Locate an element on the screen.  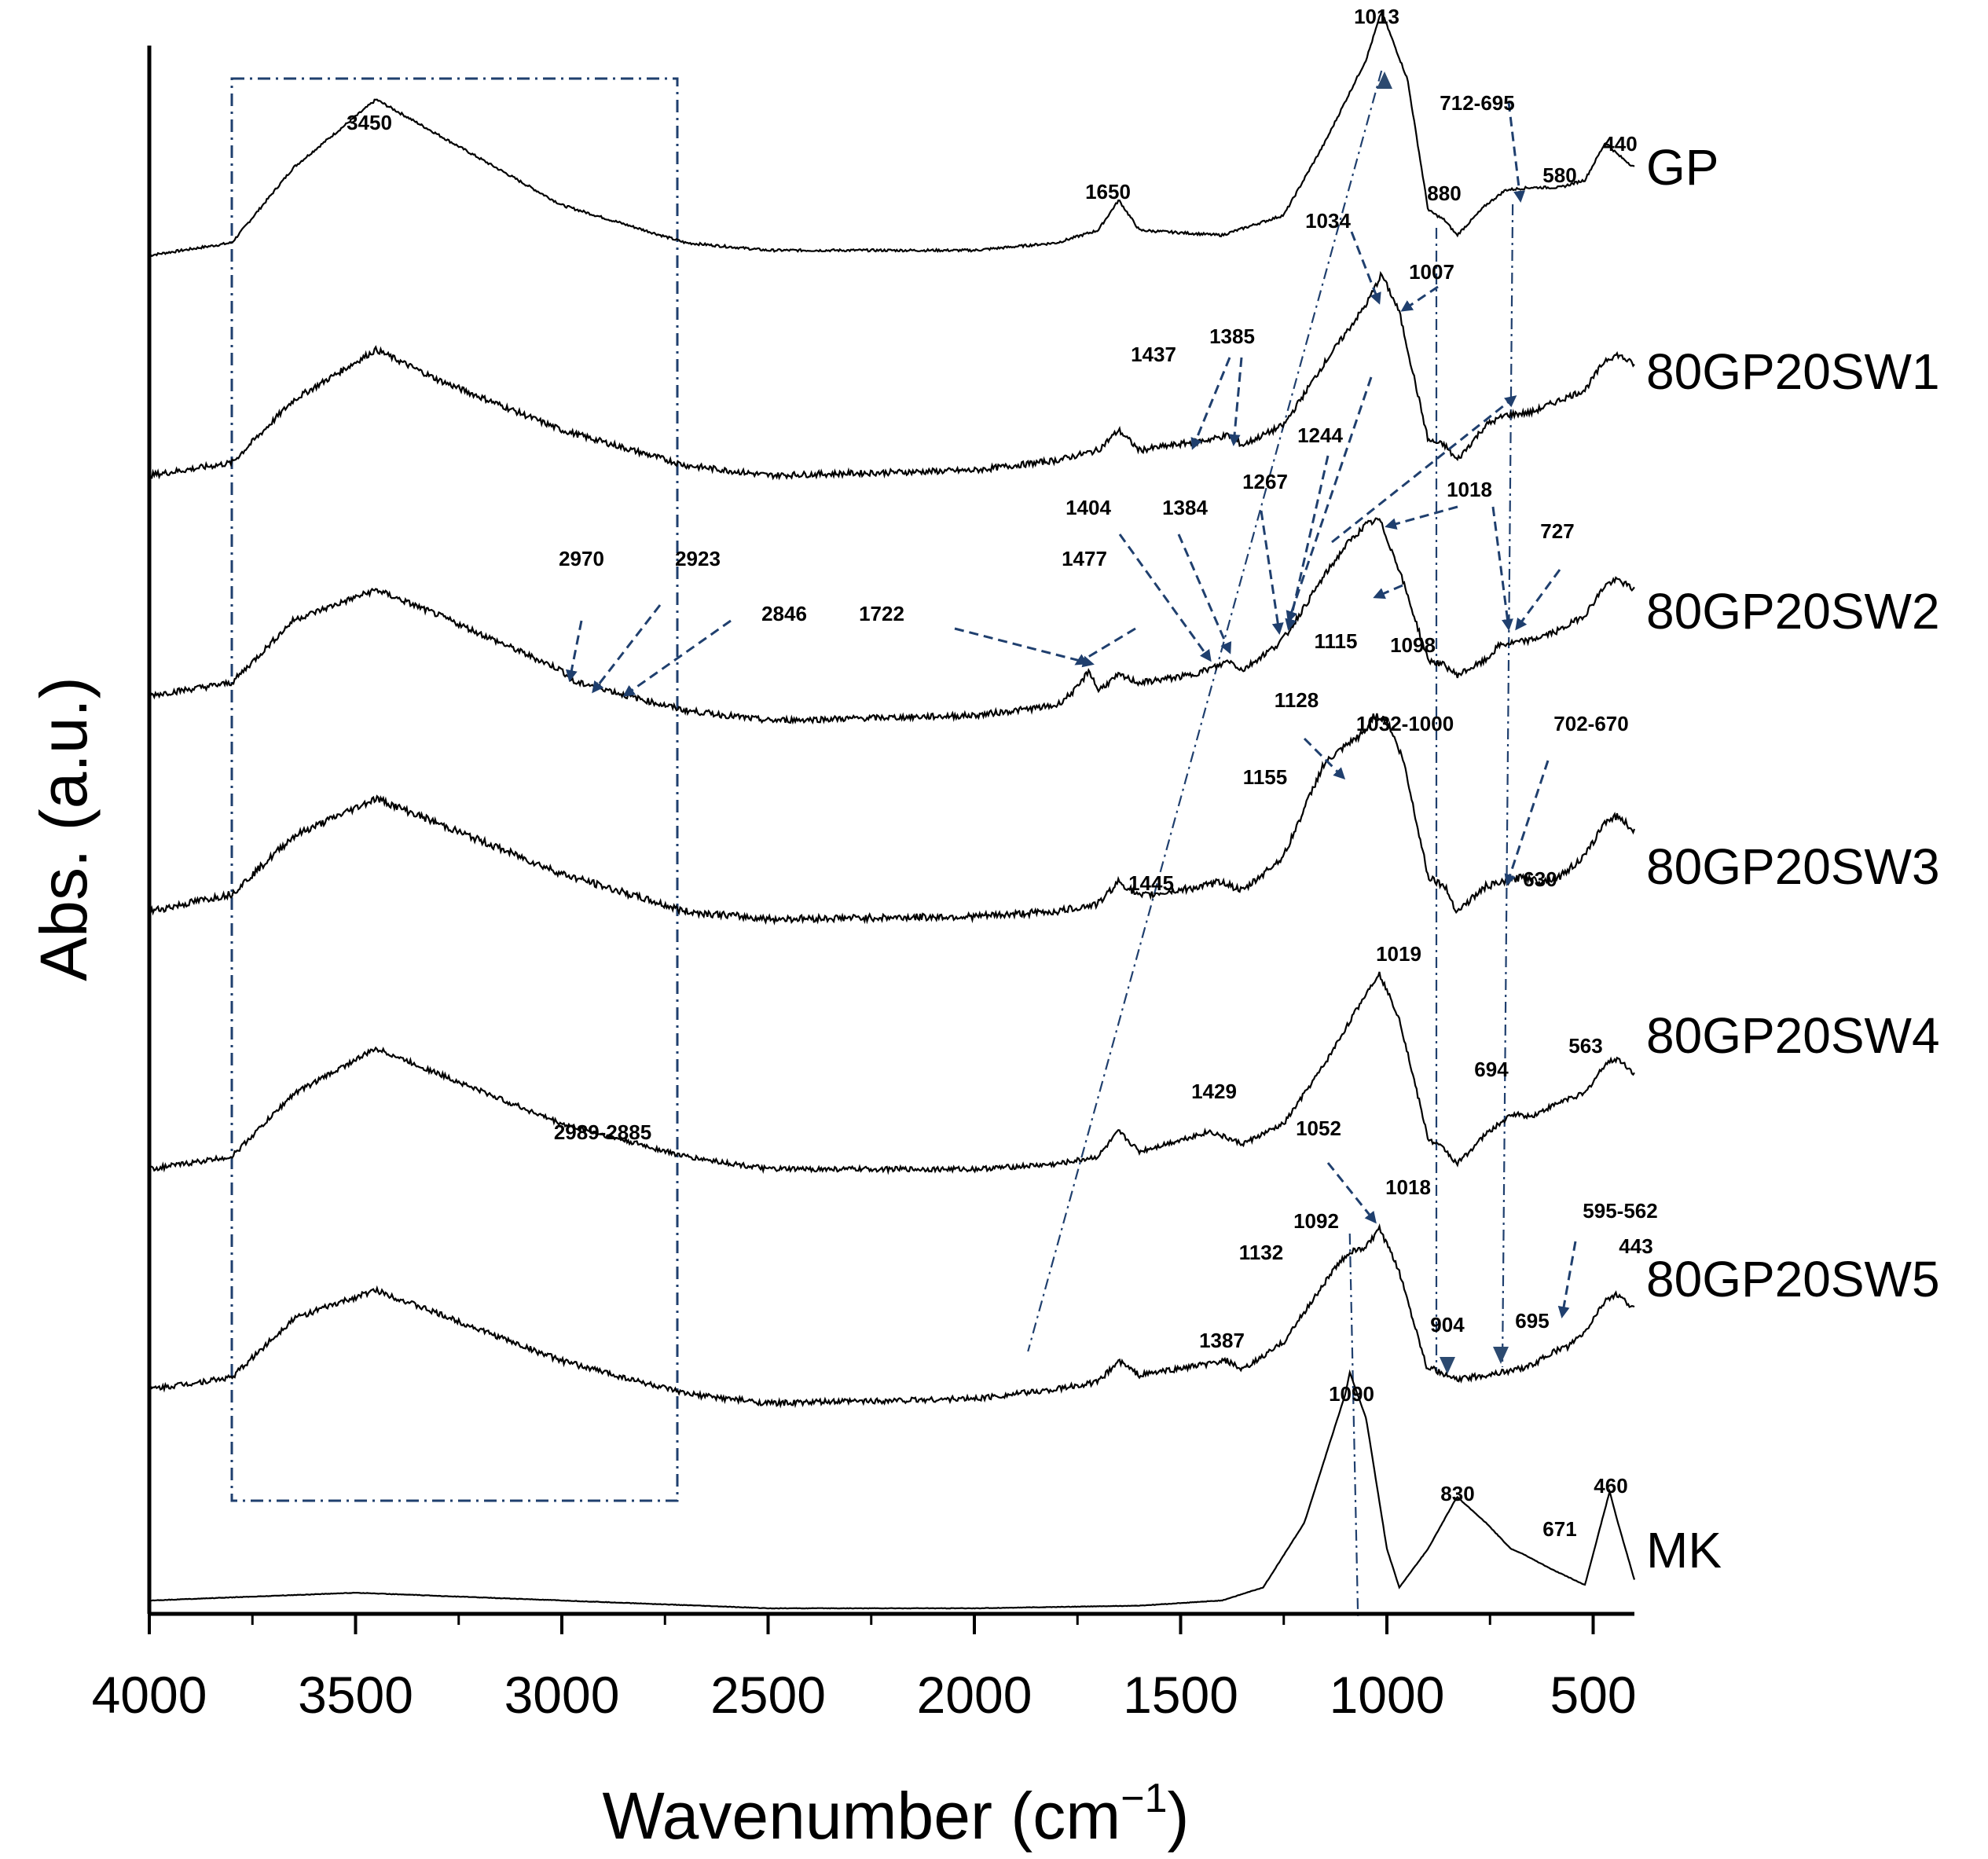
peak-label-39: 595-562 is located at coordinates (1620, 1211).